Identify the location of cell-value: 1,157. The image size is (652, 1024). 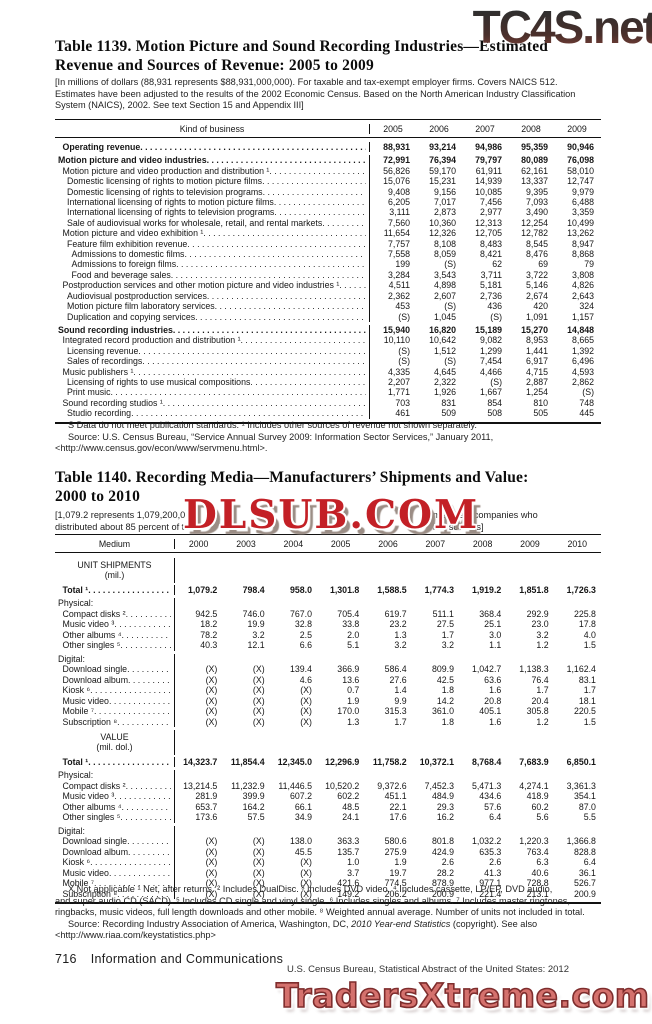
(582, 316).